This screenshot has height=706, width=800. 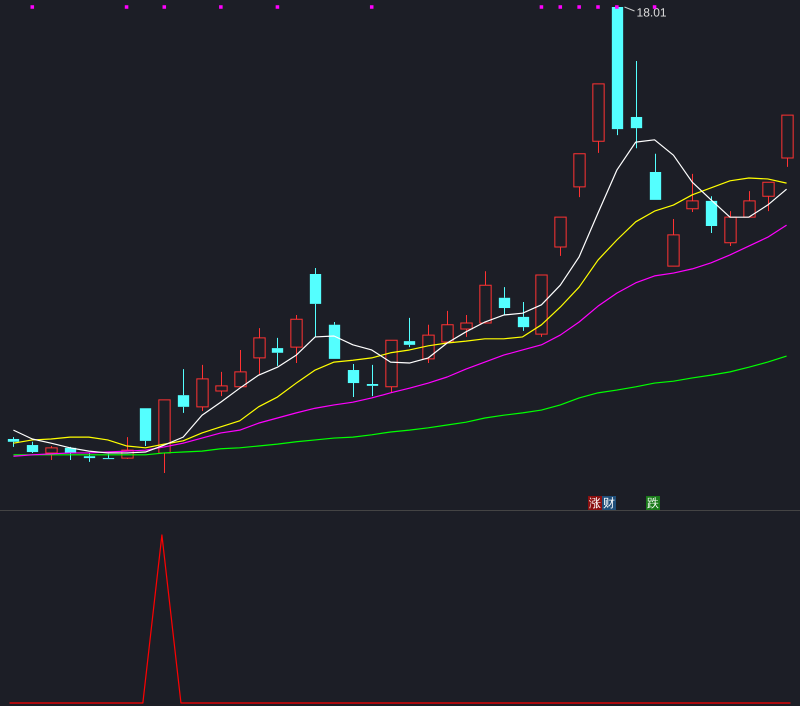 I want to click on text: 涨, so click(x=595, y=503).